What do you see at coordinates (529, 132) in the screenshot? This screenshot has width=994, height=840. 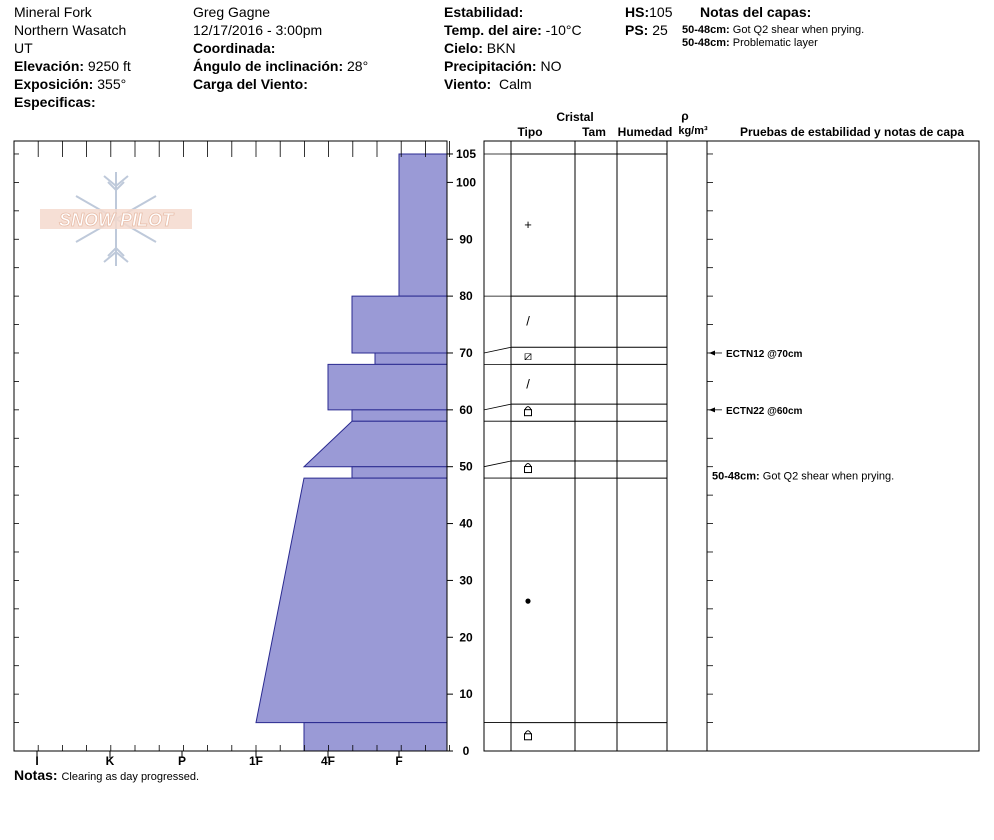 I see `col-header-tipo: Tipo` at bounding box center [529, 132].